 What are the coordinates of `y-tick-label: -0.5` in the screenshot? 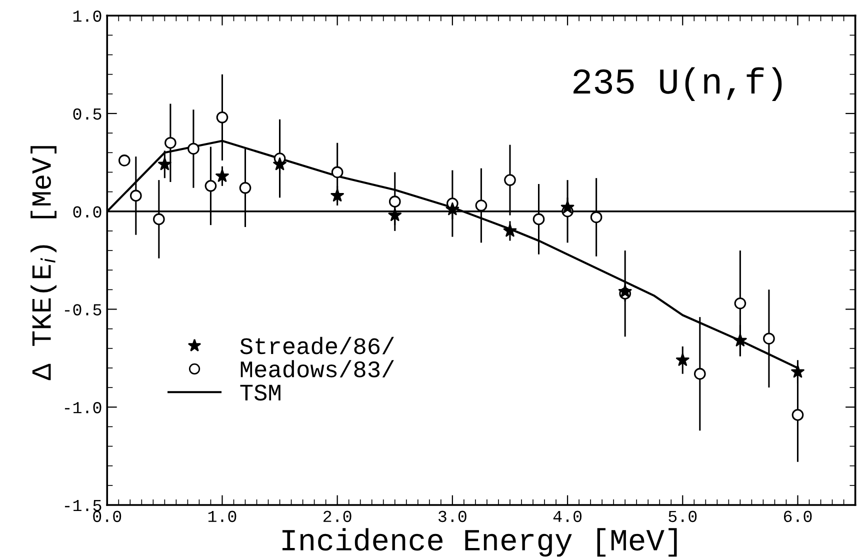 It's located at (83, 310).